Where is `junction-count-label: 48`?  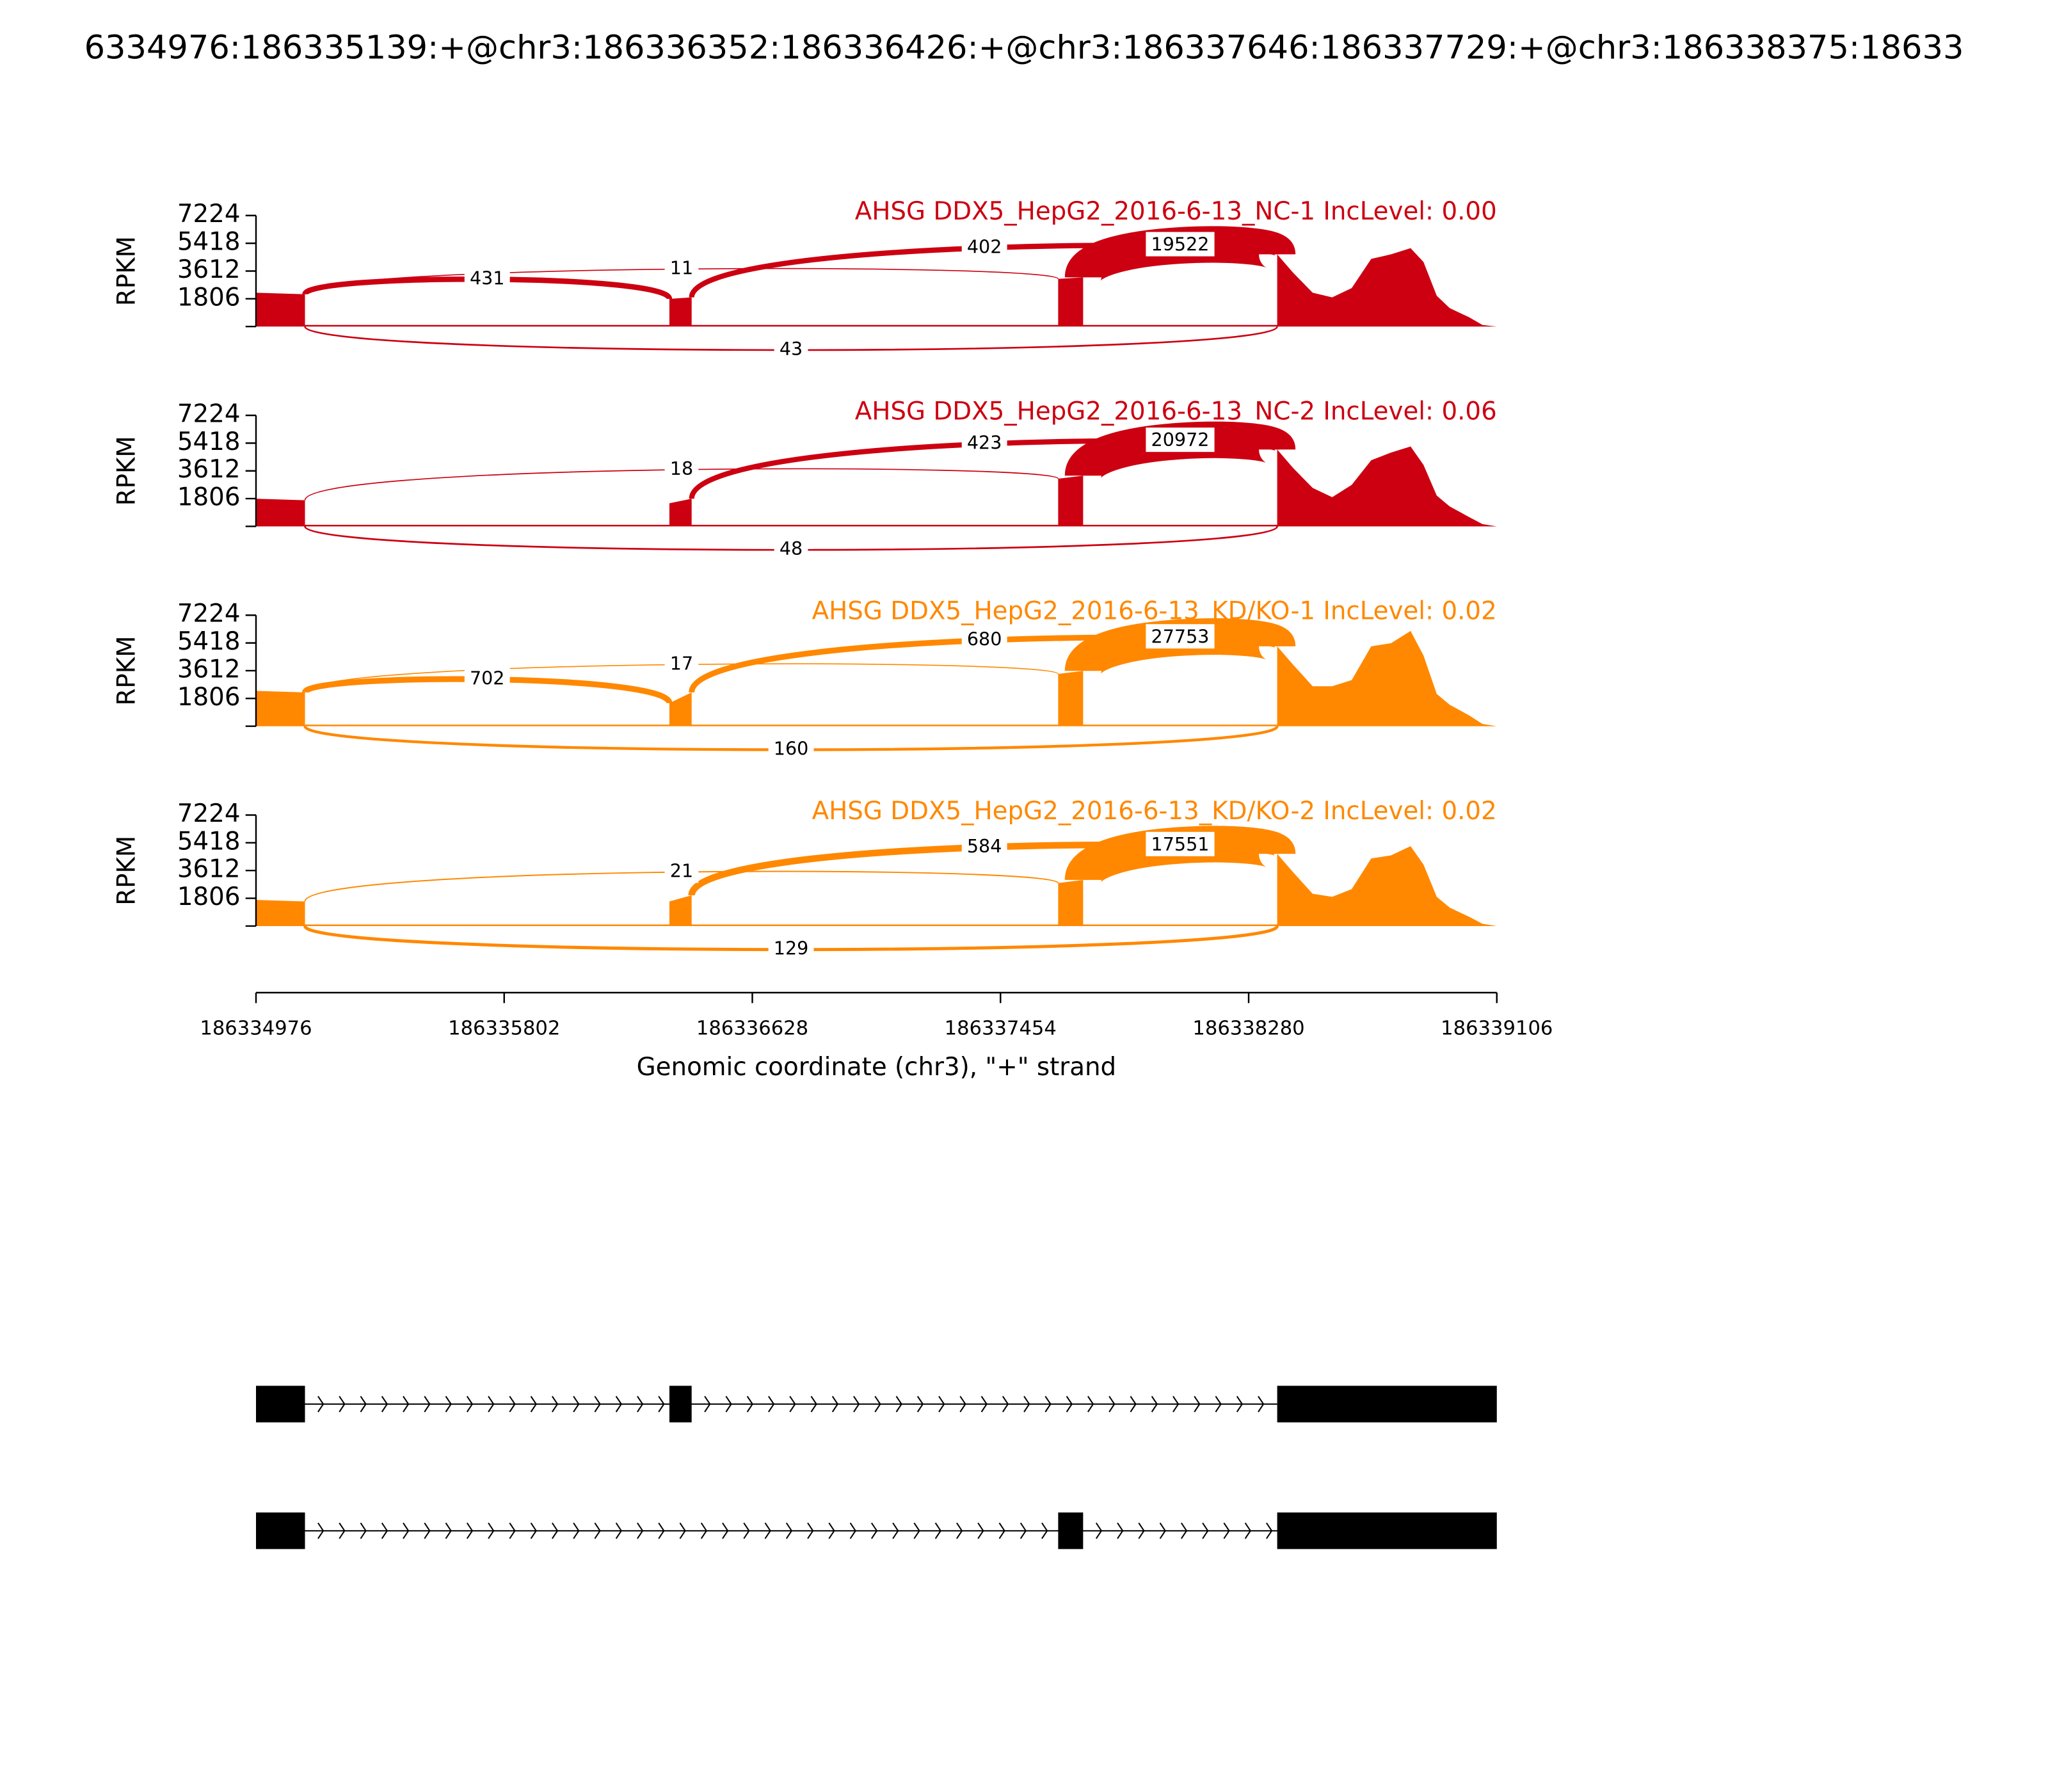
junction-count-label: 48 is located at coordinates (791, 548).